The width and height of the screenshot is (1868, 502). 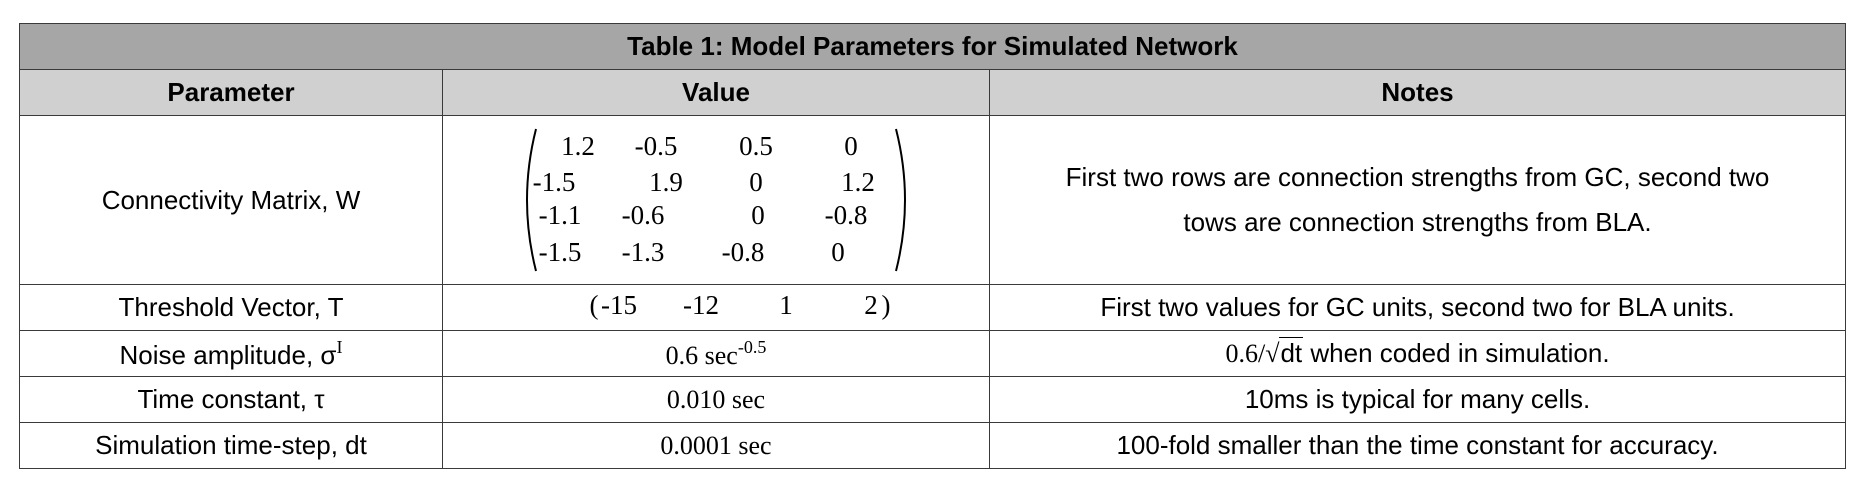 What do you see at coordinates (1291, 352) in the screenshot?
I see `notes-sqrt-body: dt` at bounding box center [1291, 352].